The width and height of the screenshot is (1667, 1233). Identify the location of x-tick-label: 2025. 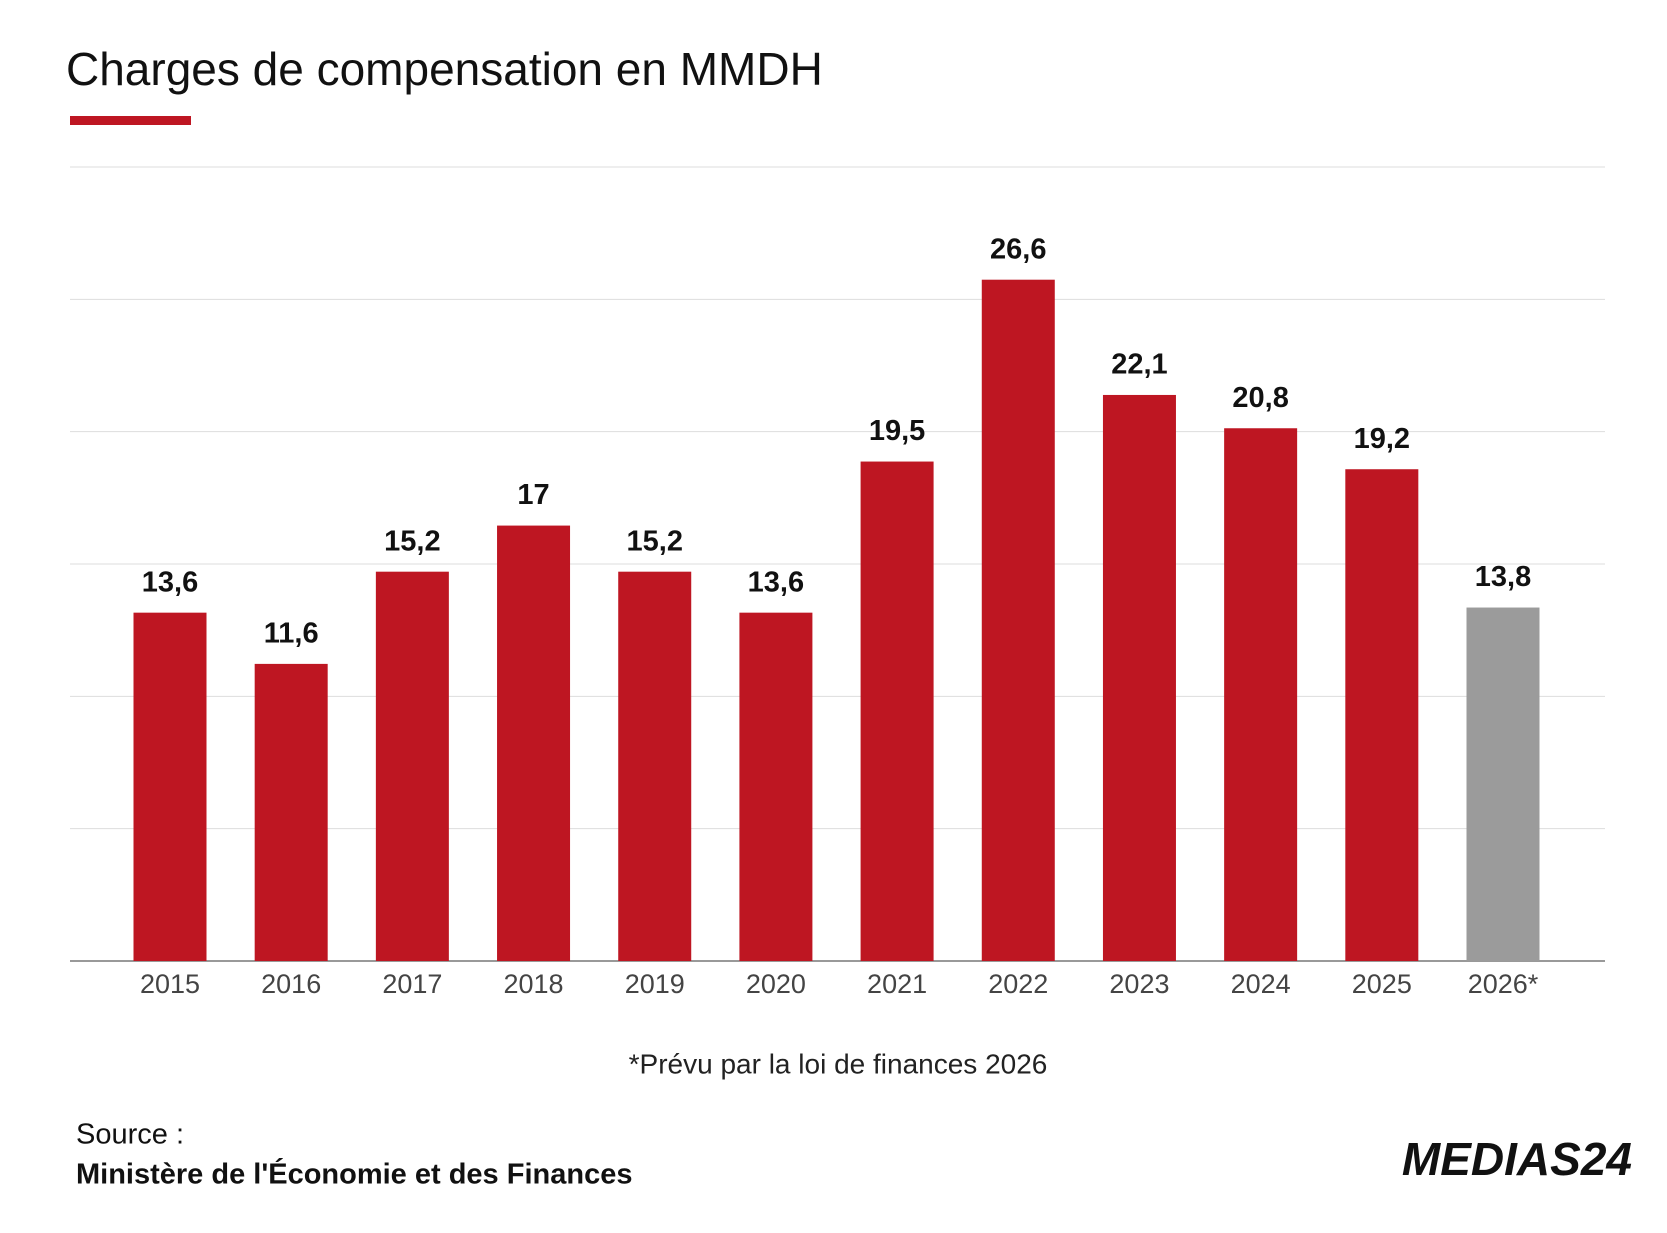
(1382, 984).